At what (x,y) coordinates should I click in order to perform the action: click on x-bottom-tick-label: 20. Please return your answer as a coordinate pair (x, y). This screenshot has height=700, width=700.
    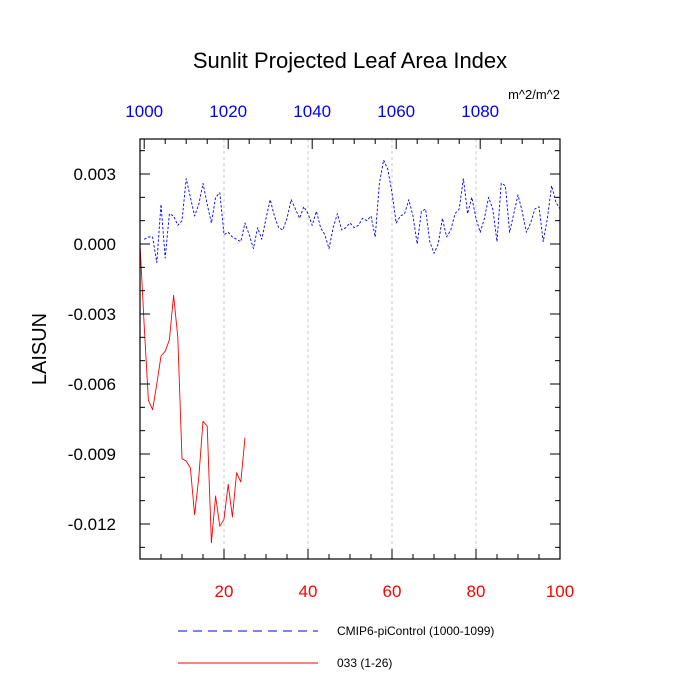
    Looking at the image, I should click on (224, 591).